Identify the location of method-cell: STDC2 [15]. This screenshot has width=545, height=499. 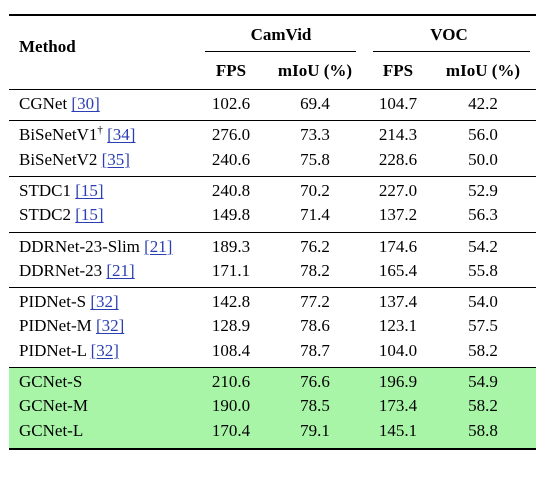
(61, 215).